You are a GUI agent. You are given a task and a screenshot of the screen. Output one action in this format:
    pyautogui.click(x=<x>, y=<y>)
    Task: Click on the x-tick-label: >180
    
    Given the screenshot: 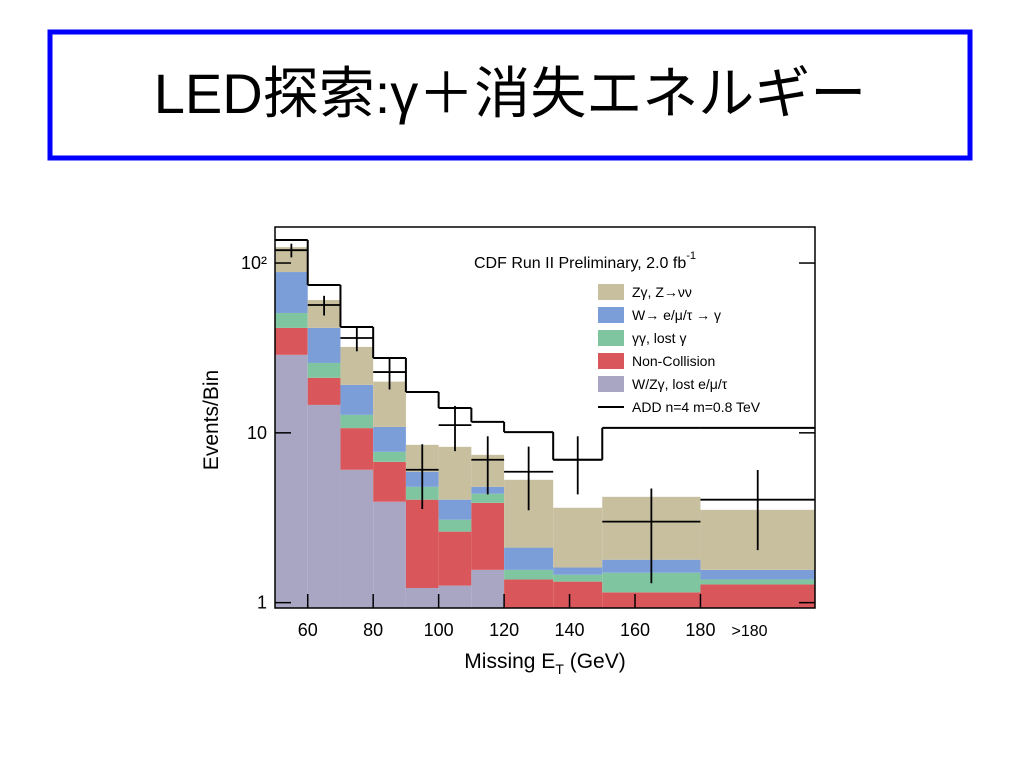 What is the action you would take?
    pyautogui.click(x=750, y=631)
    